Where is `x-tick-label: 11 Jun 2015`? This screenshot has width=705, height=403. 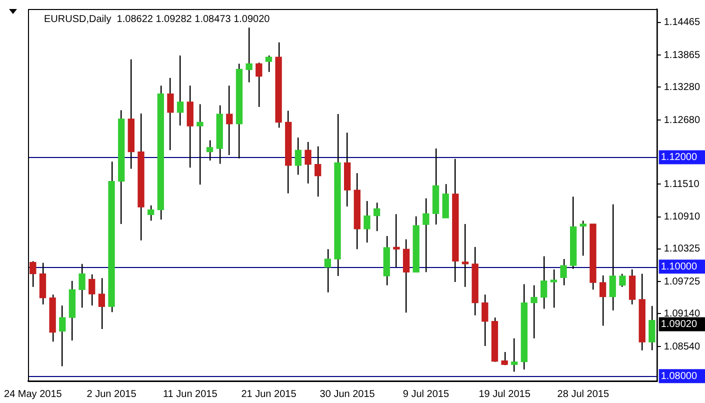 x-tick-label: 11 Jun 2015 is located at coordinates (190, 394).